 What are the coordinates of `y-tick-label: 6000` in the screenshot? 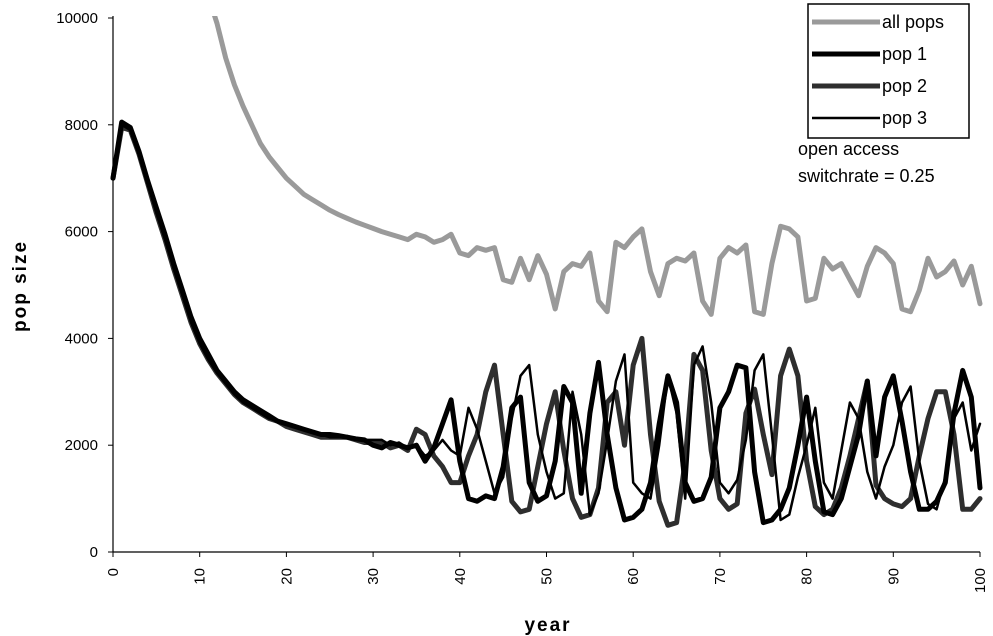 It's located at (81, 232).